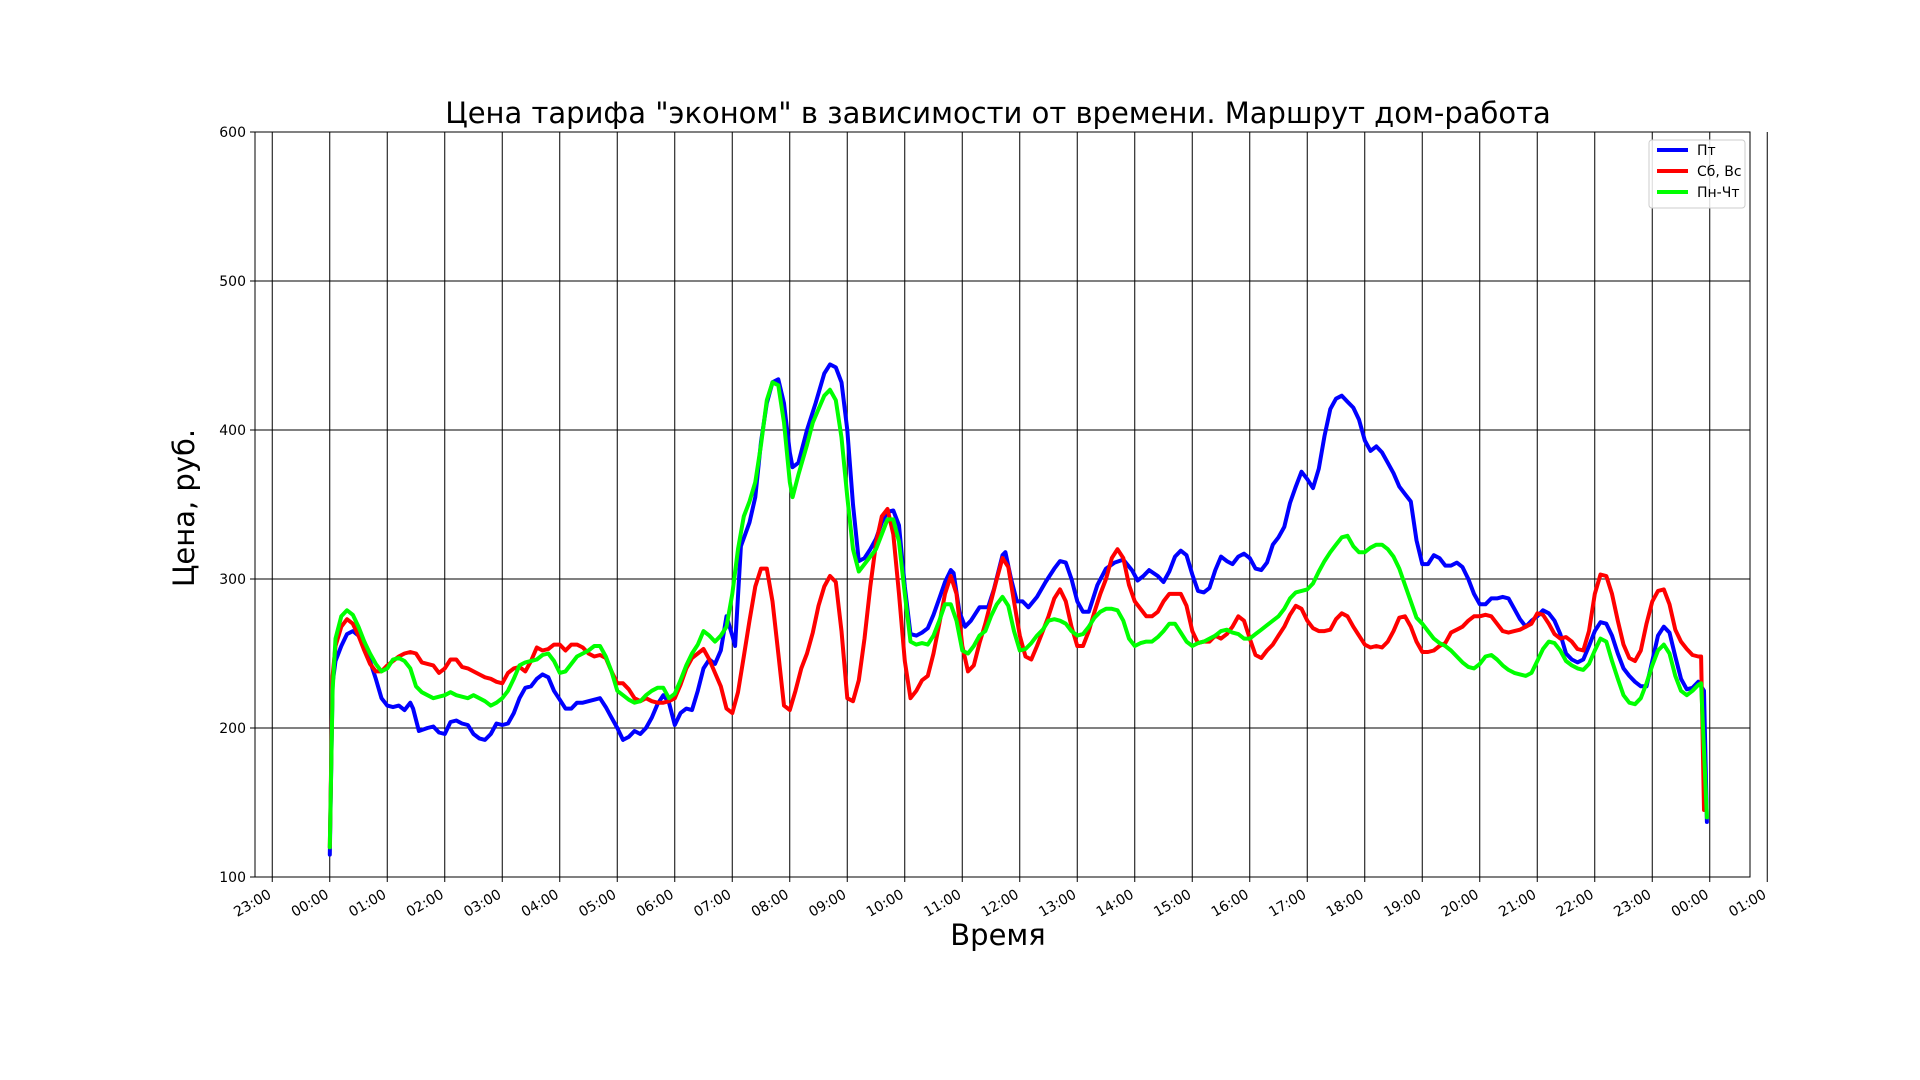 Image resolution: width=1920 pixels, height=1080 pixels. What do you see at coordinates (232, 580) in the screenshot?
I see `y-tick-label: 300` at bounding box center [232, 580].